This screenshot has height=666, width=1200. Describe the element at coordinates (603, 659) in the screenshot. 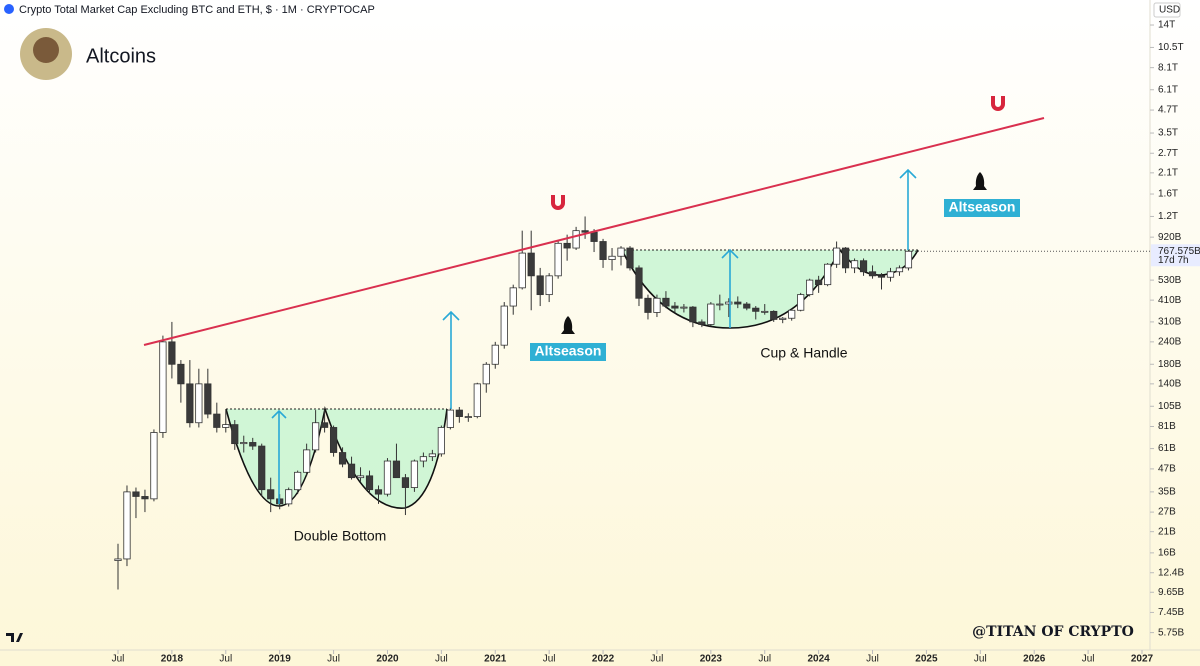

I see `x-tick-label: 2022` at that location.